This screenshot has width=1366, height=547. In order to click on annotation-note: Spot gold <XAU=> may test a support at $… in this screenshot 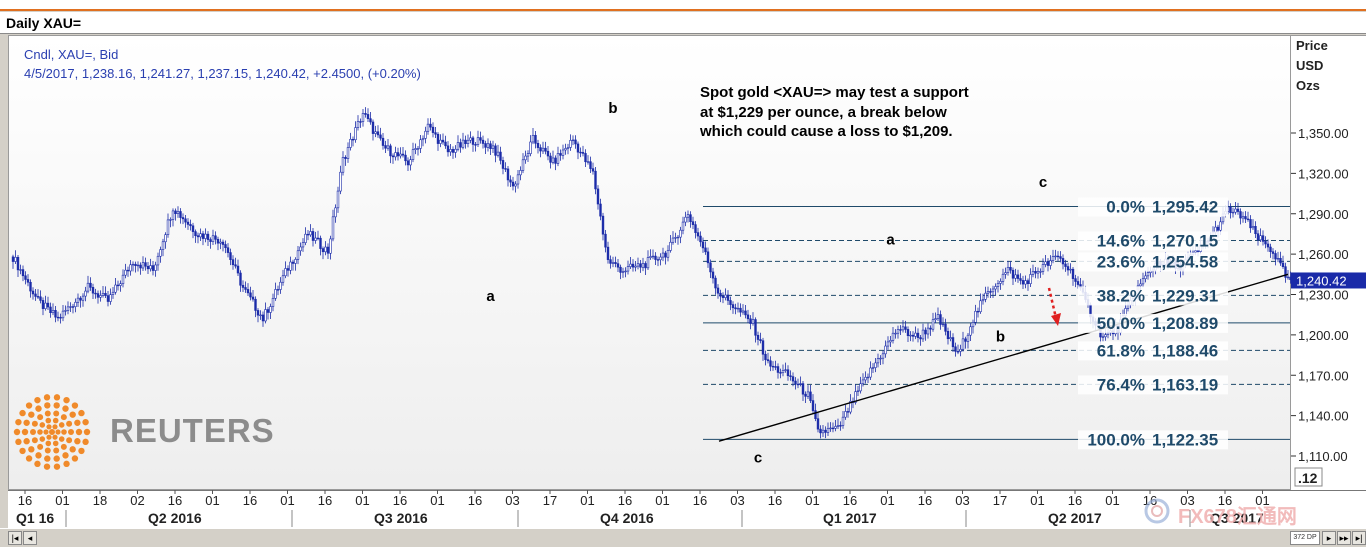, I will do `click(870, 112)`.